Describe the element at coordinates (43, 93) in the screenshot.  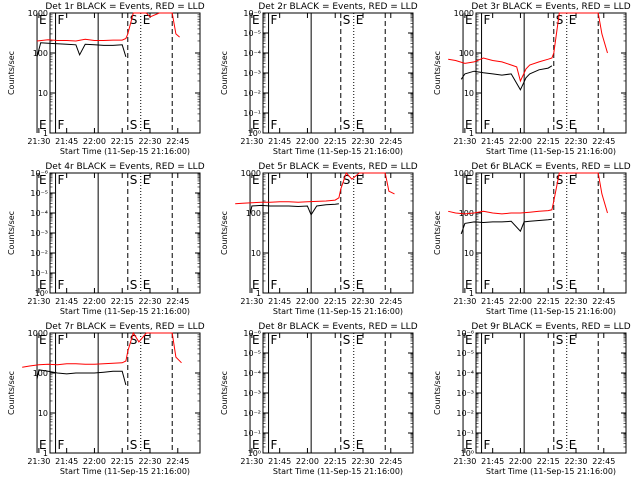
I see `y-tick-label: 10` at that location.